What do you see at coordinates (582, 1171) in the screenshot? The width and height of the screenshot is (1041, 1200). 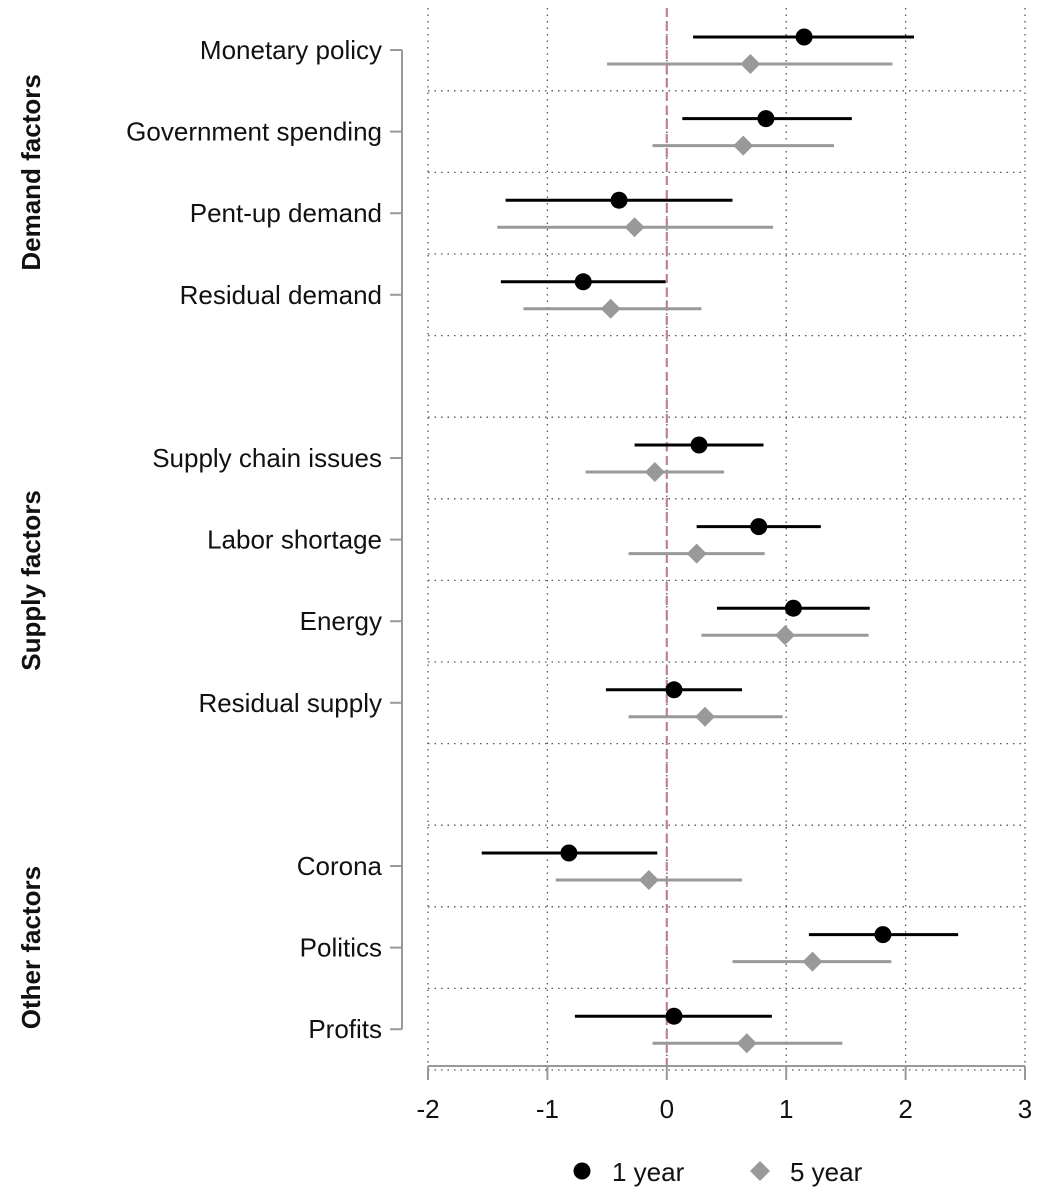 I see `legend-marker-1-year` at bounding box center [582, 1171].